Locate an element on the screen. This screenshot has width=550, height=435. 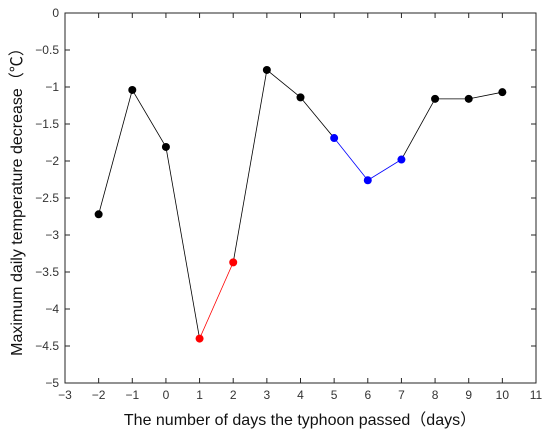
x-tick-label: 2 is located at coordinates (233, 395).